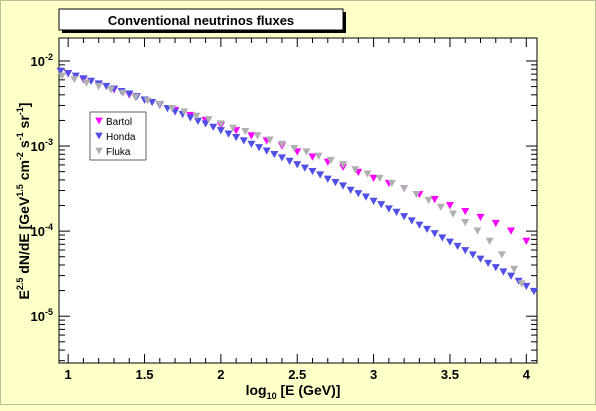 This screenshot has height=411, width=596. Describe the element at coordinates (220, 374) in the screenshot. I see `x-tick-label: 2` at that location.